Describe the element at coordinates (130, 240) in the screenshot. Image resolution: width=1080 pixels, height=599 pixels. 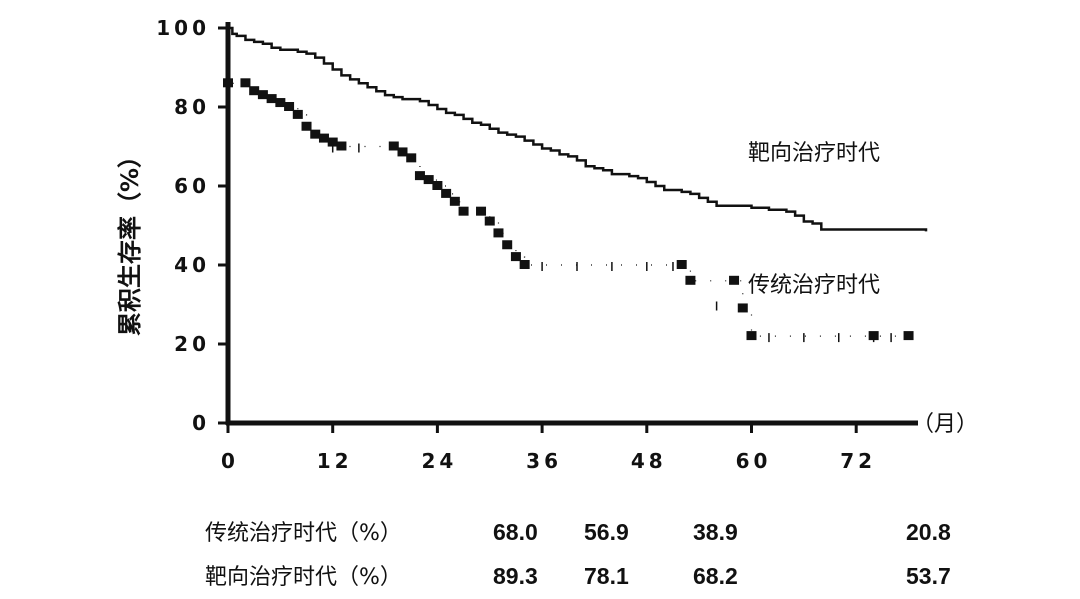
I see `y-axis-title: 累积生存率（%）` at that location.